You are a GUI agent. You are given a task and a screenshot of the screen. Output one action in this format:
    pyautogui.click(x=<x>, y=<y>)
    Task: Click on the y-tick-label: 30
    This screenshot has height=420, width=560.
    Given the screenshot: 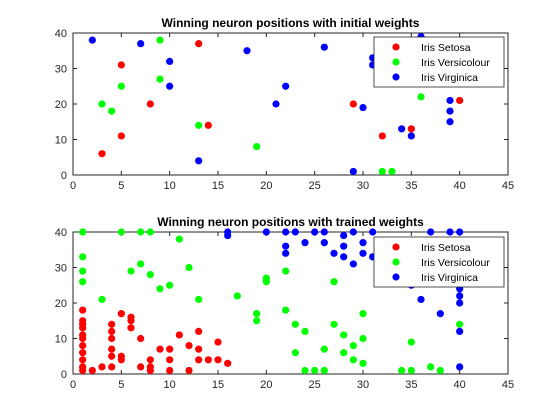 What is the action you would take?
    pyautogui.click(x=61, y=70)
    